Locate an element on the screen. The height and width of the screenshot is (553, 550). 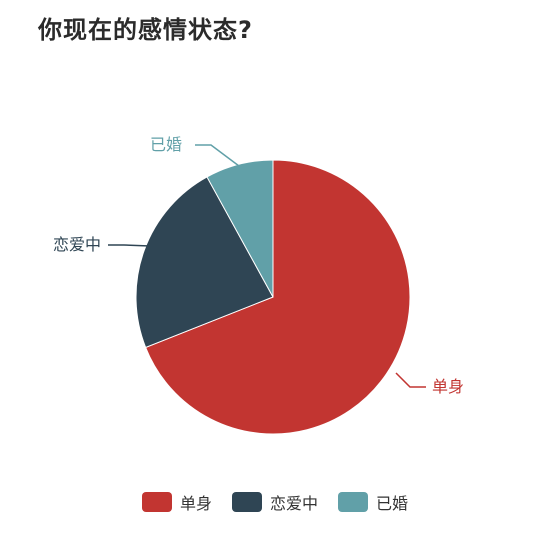
legend-label-married: 已婚 is located at coordinates (392, 503).